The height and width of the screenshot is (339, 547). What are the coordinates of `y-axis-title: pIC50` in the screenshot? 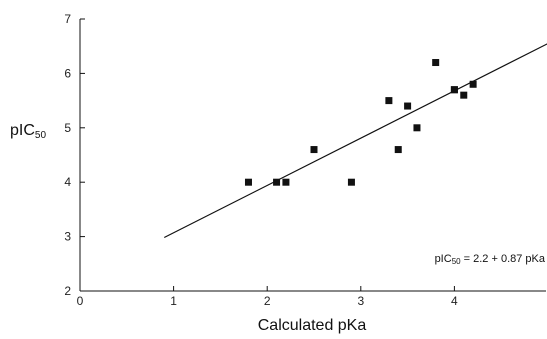 It's located at (28, 131).